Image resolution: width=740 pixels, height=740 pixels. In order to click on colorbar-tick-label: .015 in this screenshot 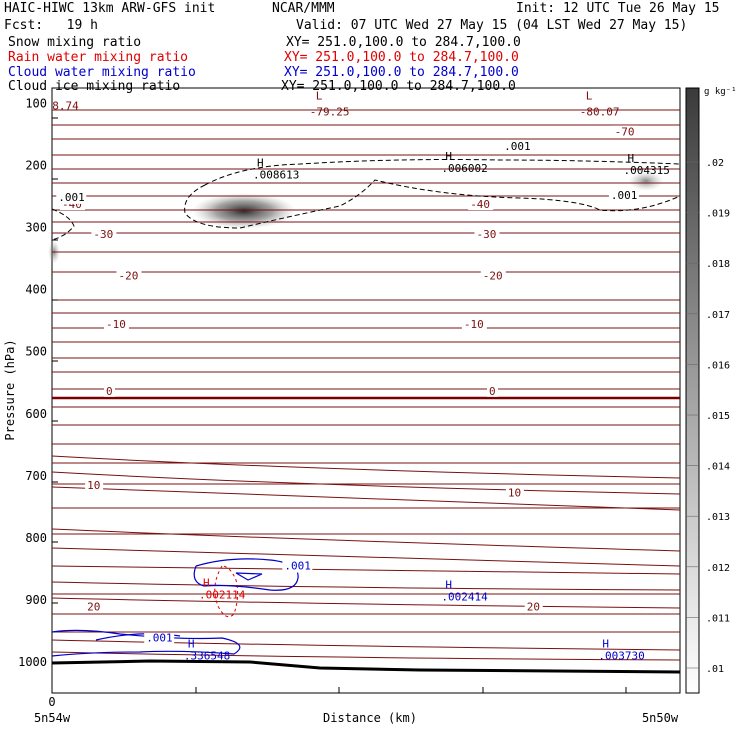, I will do `click(718, 416)`.